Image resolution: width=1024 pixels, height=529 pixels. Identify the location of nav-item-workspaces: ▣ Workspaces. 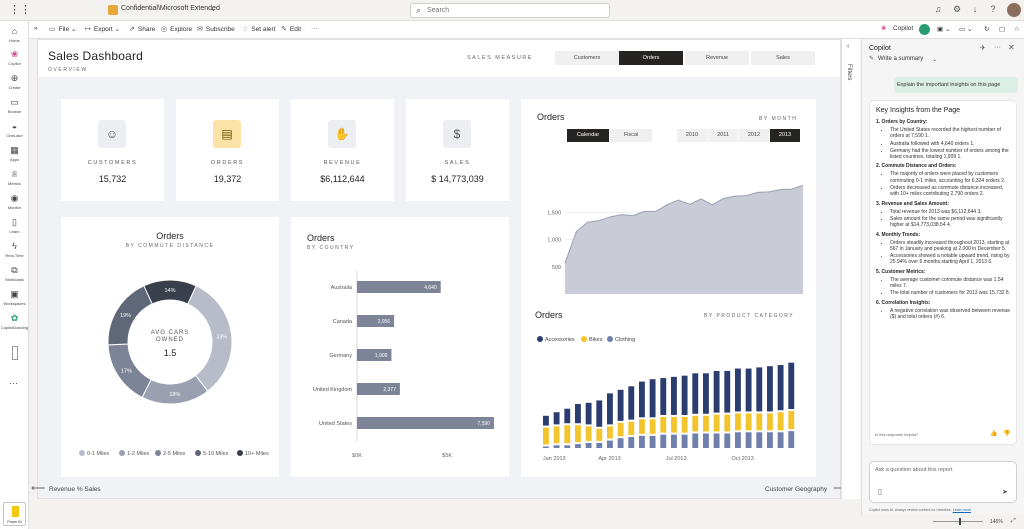
(14, 297).